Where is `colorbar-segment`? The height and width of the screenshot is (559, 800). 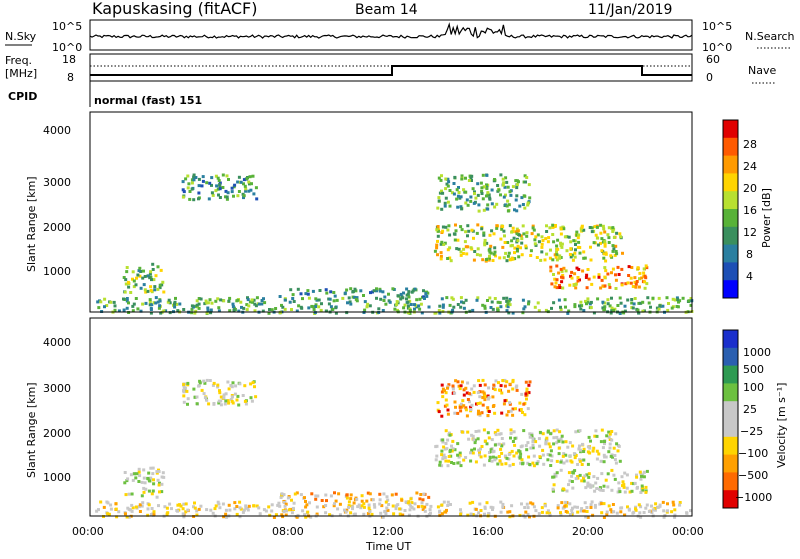 colorbar-segment is located at coordinates (730, 339).